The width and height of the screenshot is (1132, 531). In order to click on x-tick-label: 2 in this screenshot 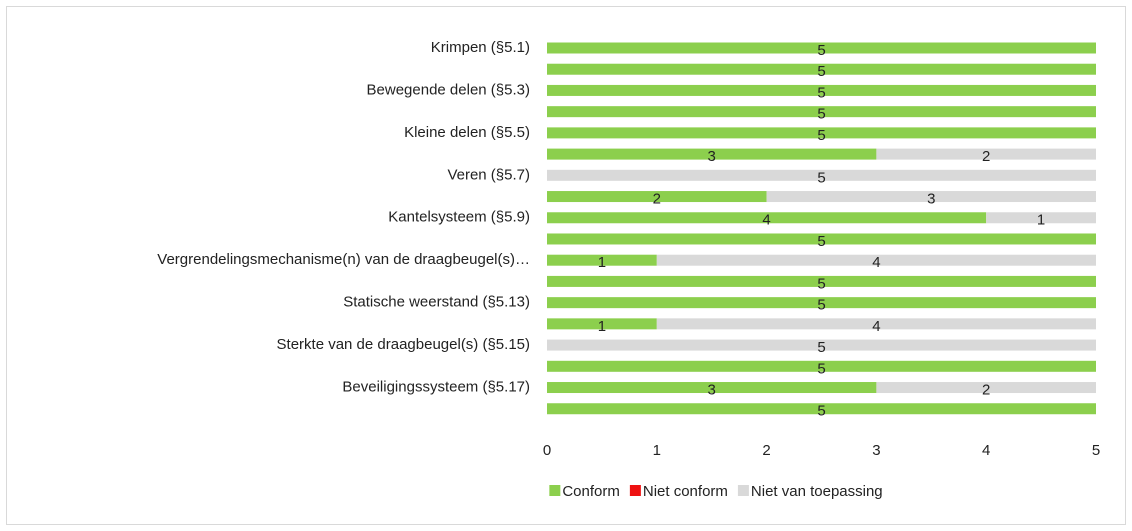, I will do `click(766, 450)`.